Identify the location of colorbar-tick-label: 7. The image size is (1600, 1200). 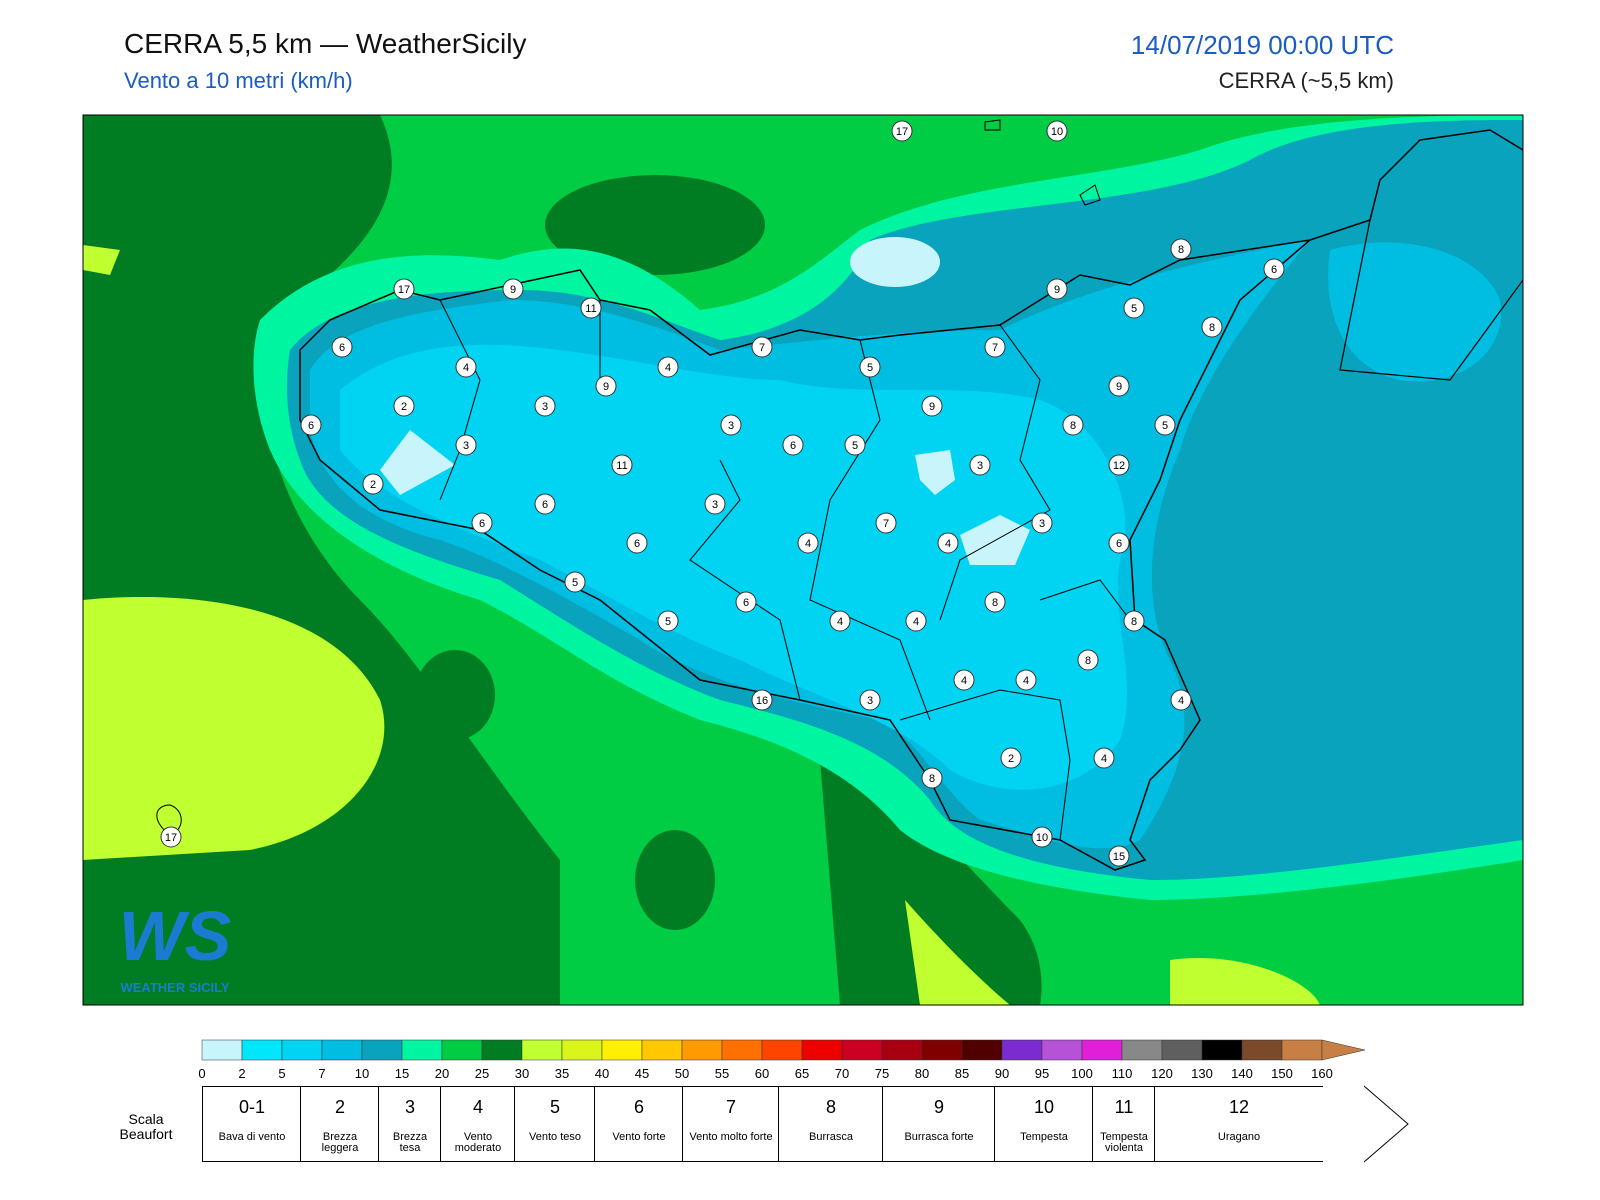
(321, 1073).